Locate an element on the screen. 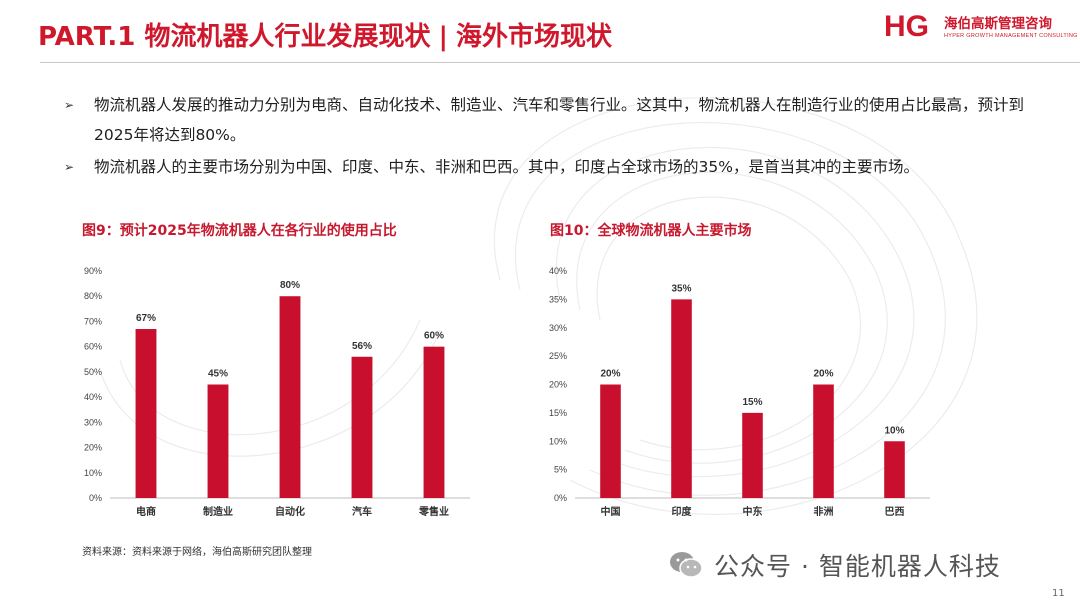 Image resolution: width=1080 pixels, height=608 pixels. y-tick-label: 70% is located at coordinates (93, 321).